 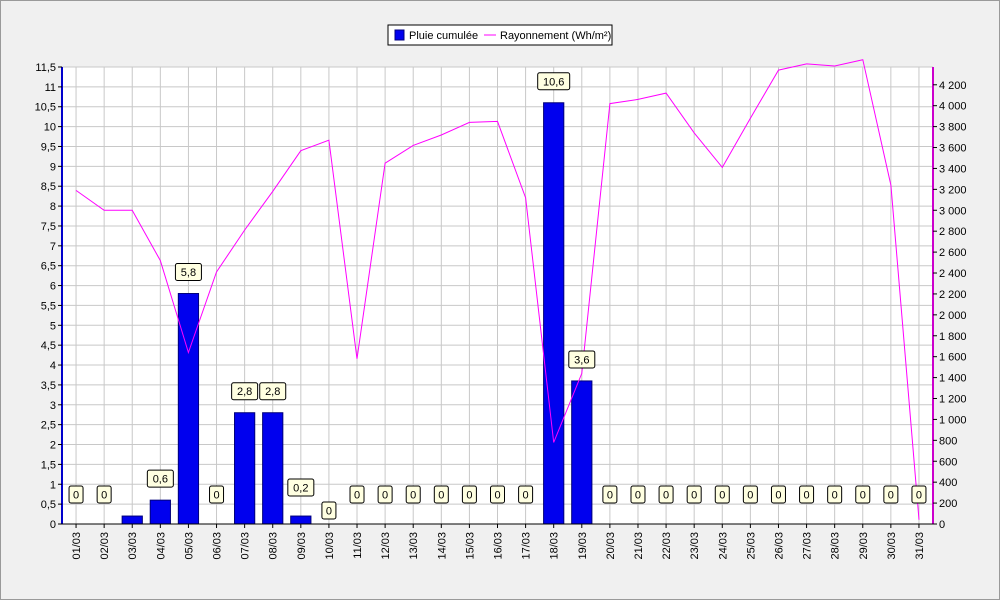 What do you see at coordinates (953, 211) in the screenshot?
I see `right-tick-label: 3 000` at bounding box center [953, 211].